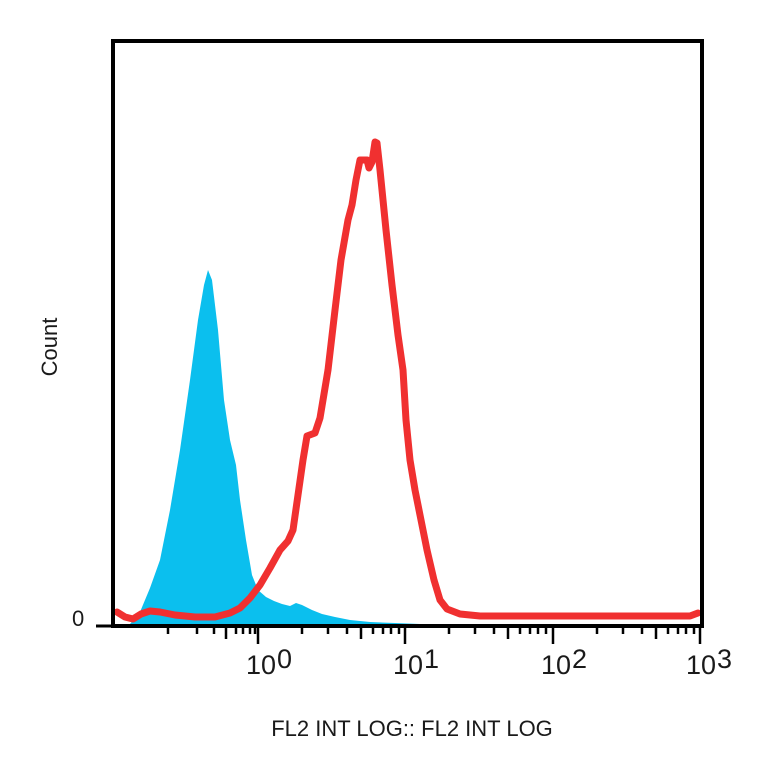  Describe the element at coordinates (434, 635) in the screenshot. I see `x-axis-ticks` at that location.